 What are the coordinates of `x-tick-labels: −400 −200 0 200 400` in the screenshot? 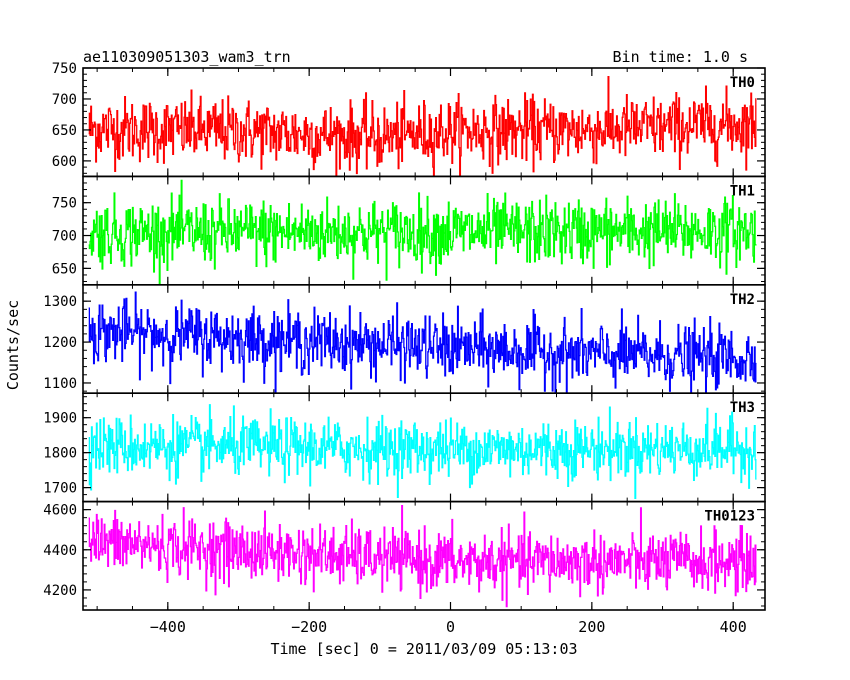 It's located at (448, 627).